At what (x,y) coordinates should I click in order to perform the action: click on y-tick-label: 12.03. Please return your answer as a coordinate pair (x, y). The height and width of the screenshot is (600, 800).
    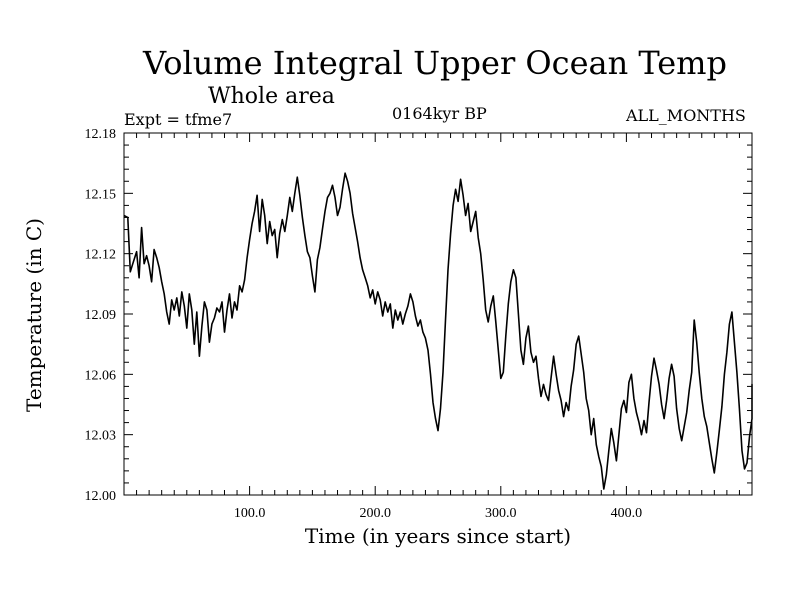
    Looking at the image, I should click on (101, 436).